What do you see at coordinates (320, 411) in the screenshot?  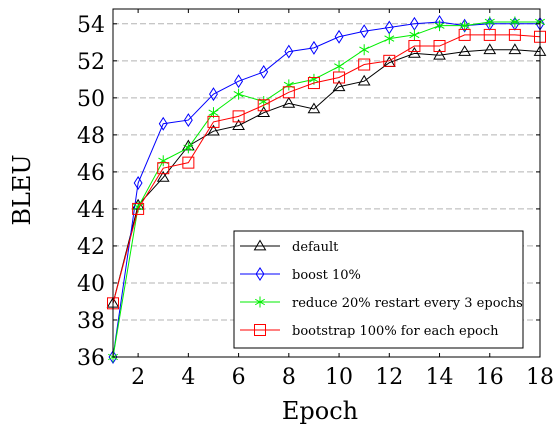 I see `x-axis-title: Epoch` at bounding box center [320, 411].